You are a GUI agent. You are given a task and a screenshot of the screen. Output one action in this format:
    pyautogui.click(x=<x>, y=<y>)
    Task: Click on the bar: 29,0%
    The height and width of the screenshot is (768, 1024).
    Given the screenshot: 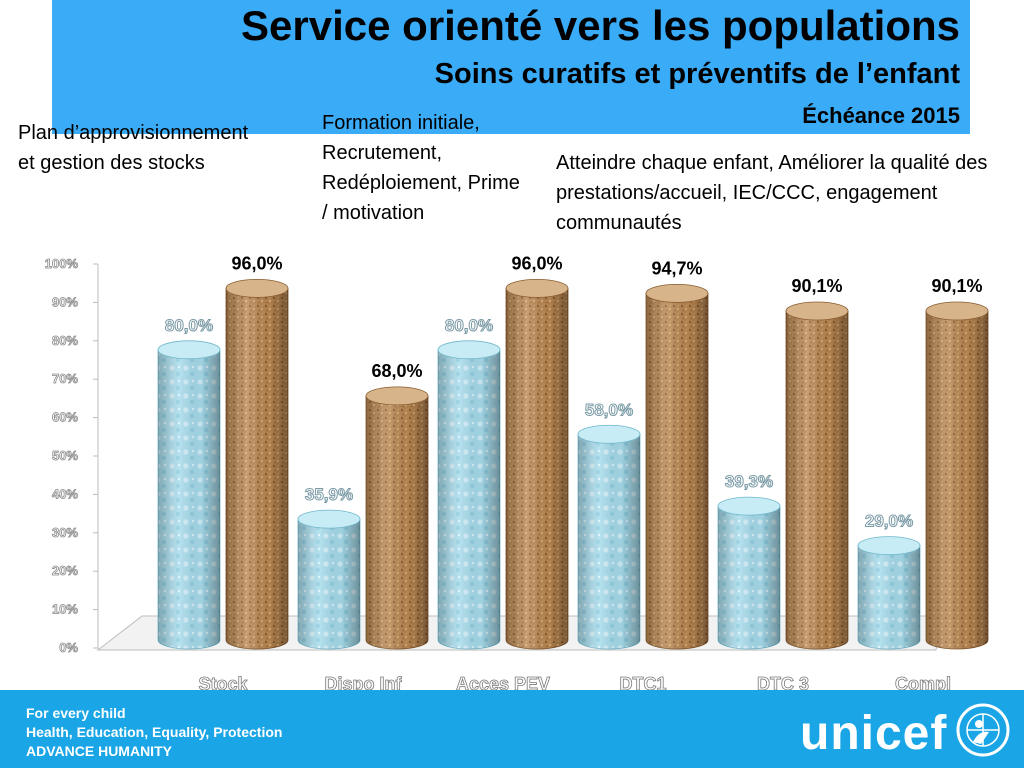 What is the action you would take?
    pyautogui.click(x=889, y=580)
    